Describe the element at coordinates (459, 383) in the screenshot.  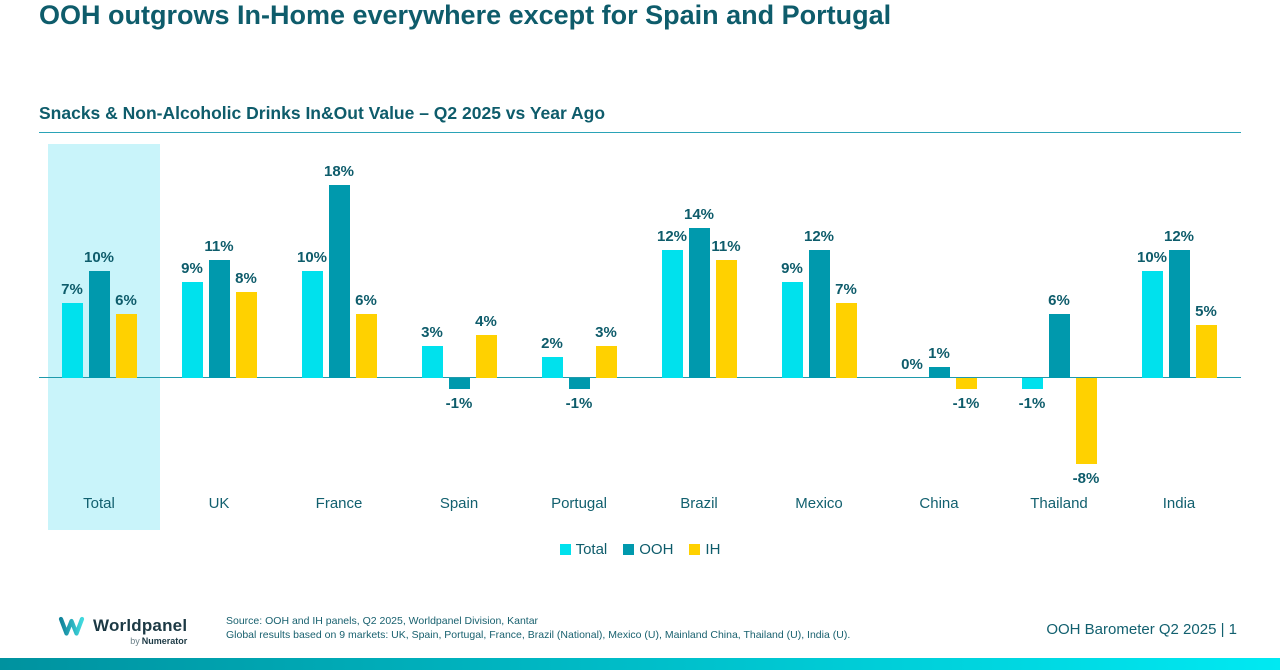
I see `bar-ooh-spain` at that location.